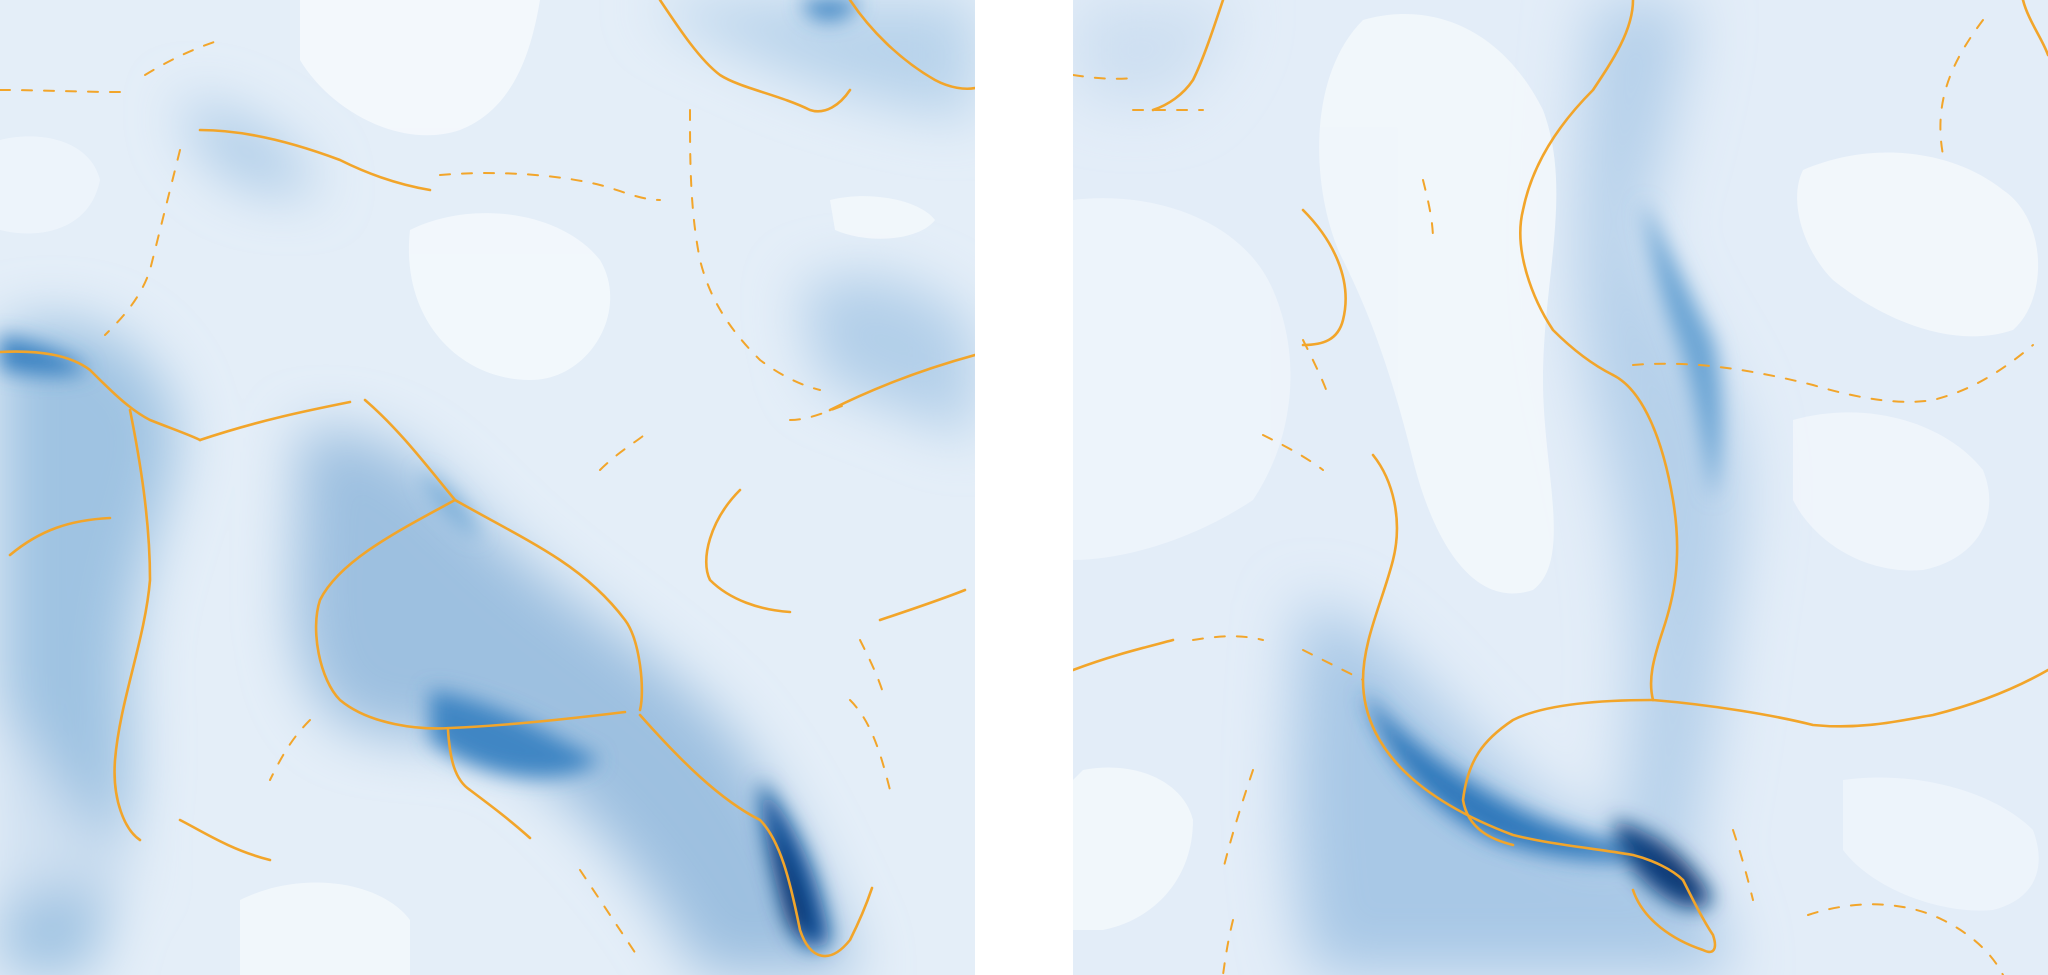  I want to click on field-peaks, so click(1542, 554).